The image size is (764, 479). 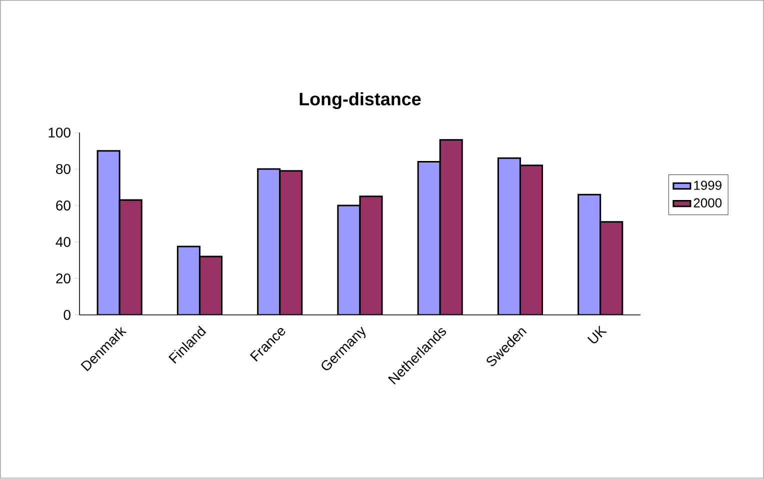 What do you see at coordinates (63, 205) in the screenshot?
I see `y-tick-label: 60` at bounding box center [63, 205].